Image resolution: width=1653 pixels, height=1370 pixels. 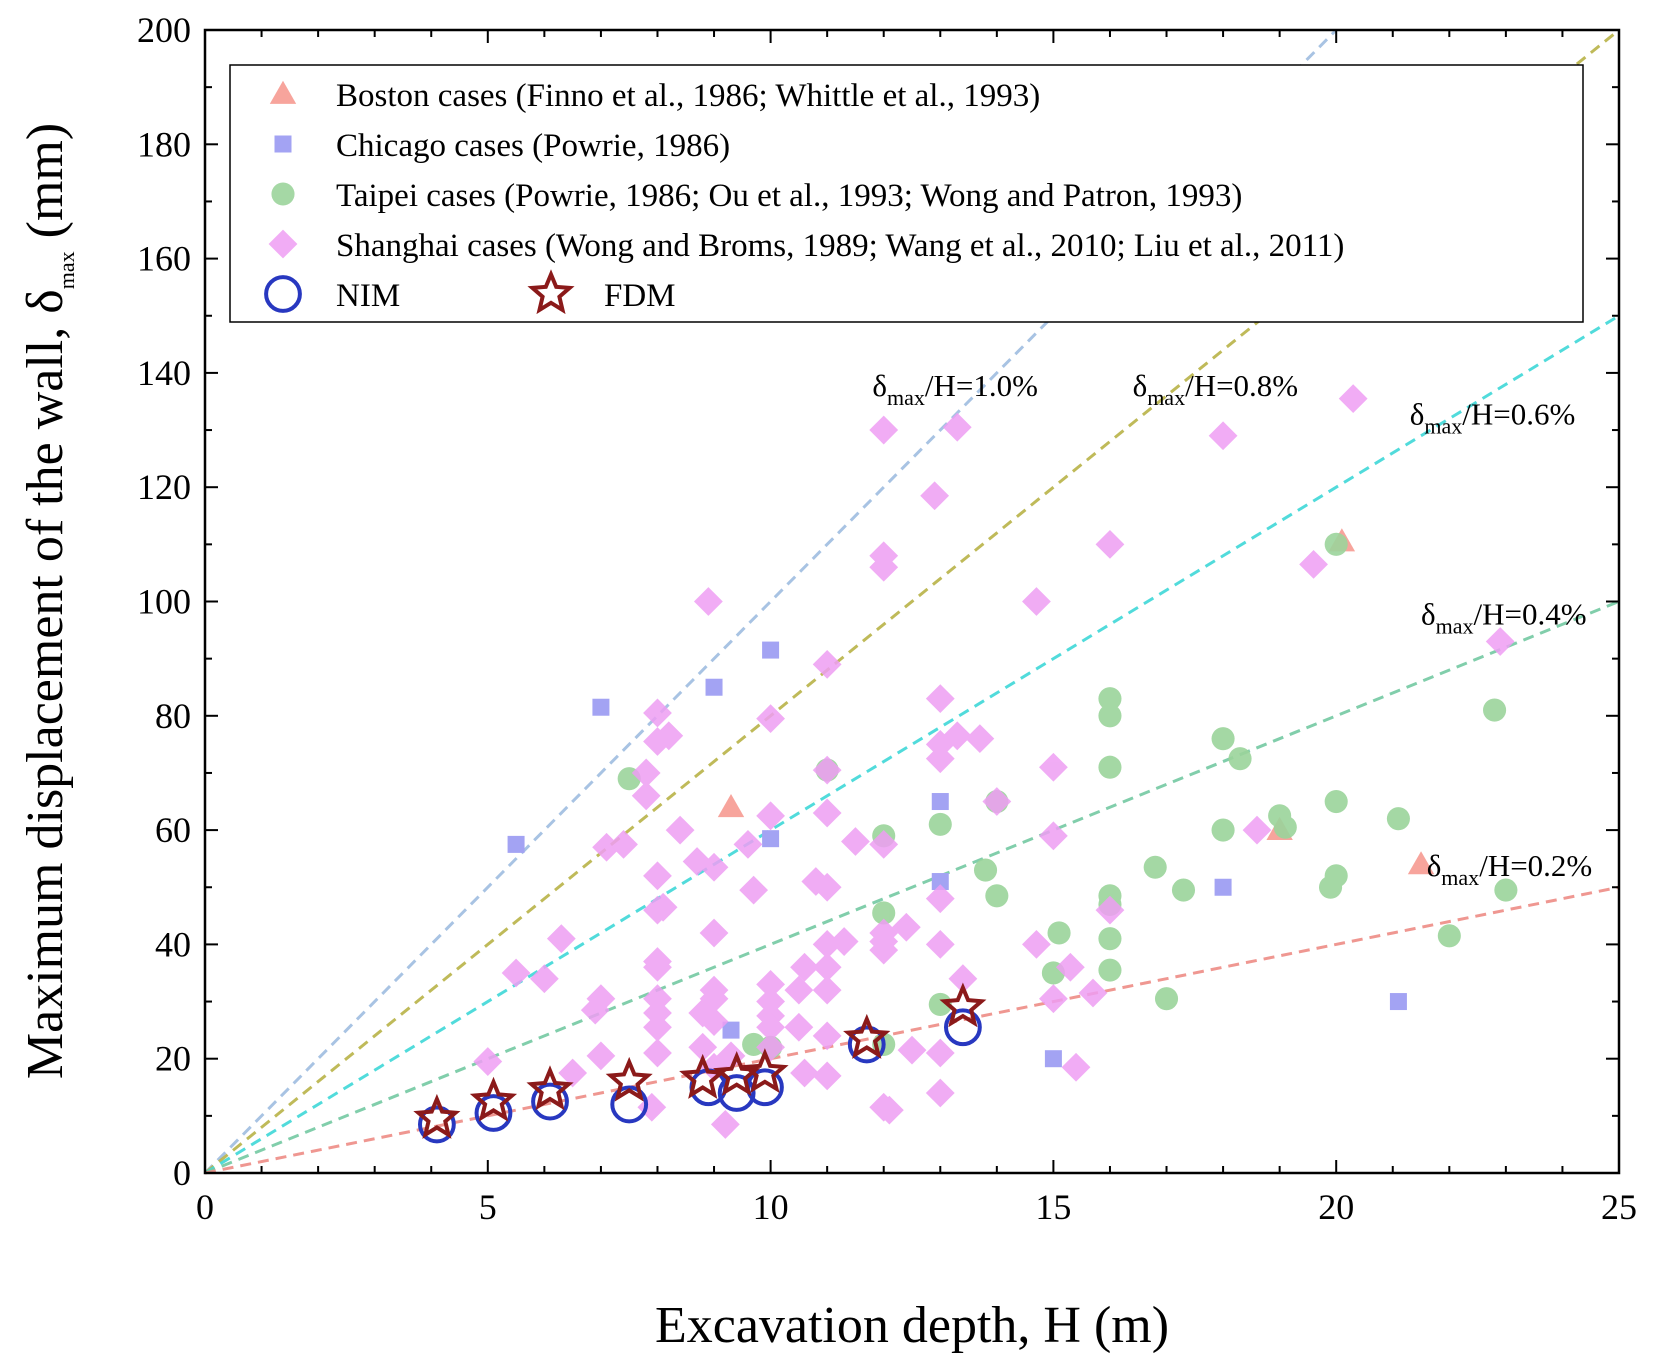 I want to click on ratio-label-value: /H=1.0%, so click(x=981, y=385).